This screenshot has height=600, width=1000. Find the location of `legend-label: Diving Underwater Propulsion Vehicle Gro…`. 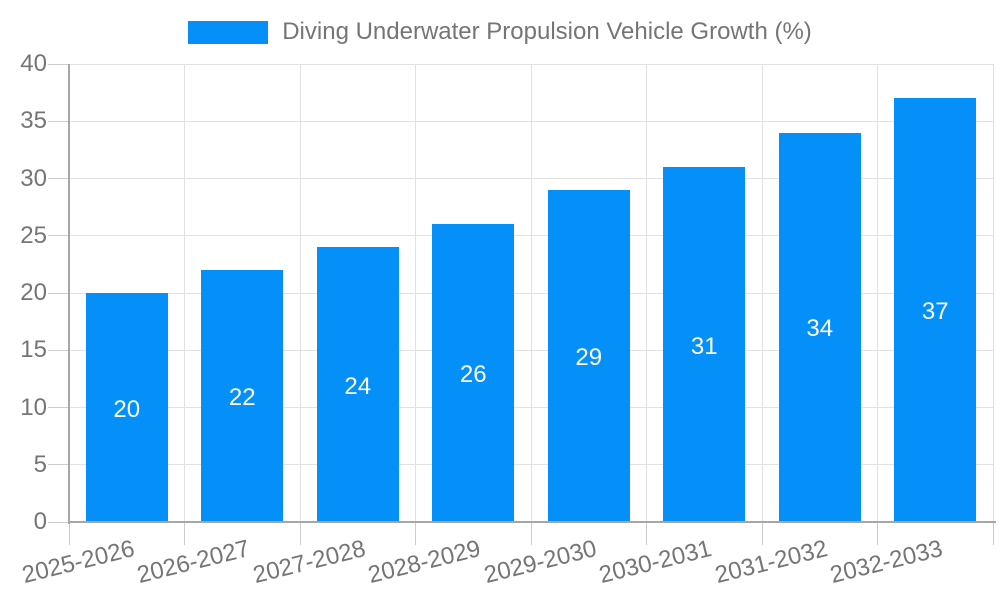

legend-label: Diving Underwater Propulsion Vehicle Gro… is located at coordinates (547, 31).